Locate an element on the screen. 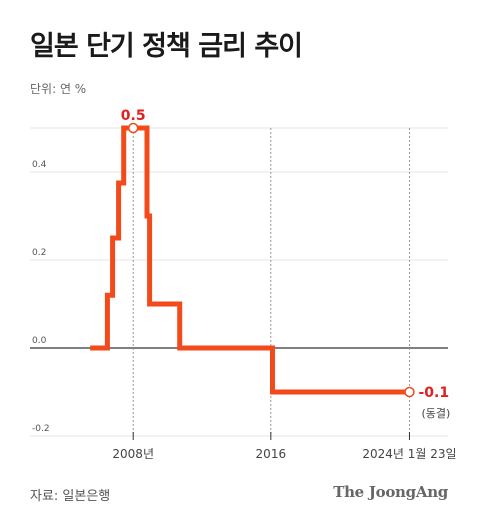 The image size is (480, 523). x-tick-label: 2016 is located at coordinates (271, 454).